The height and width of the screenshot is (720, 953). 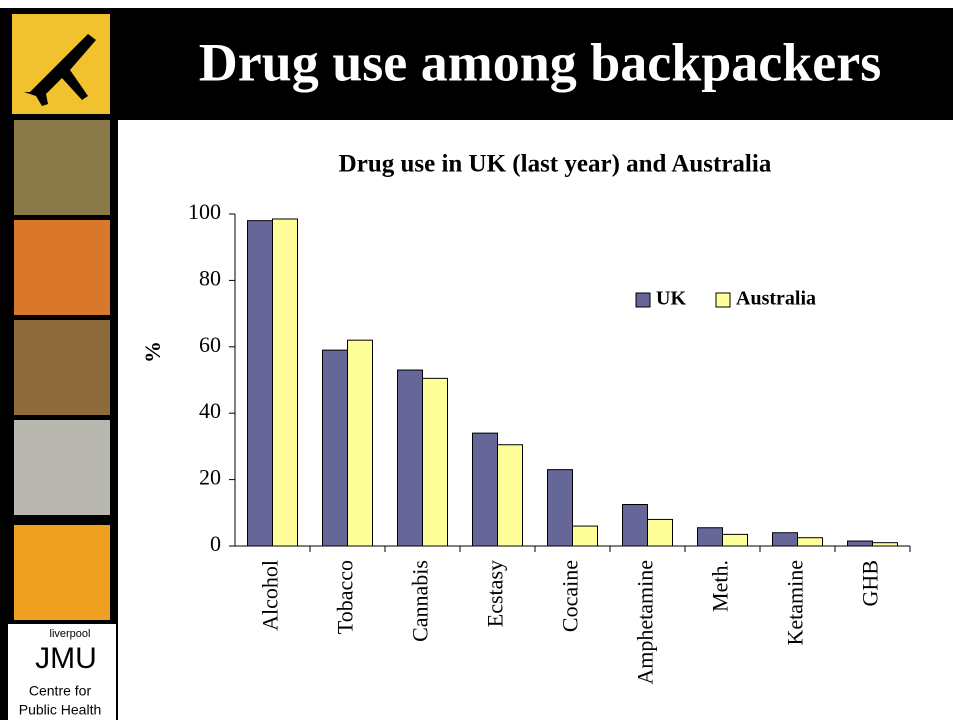 I want to click on y-tick-label: 60, so click(x=210, y=344).